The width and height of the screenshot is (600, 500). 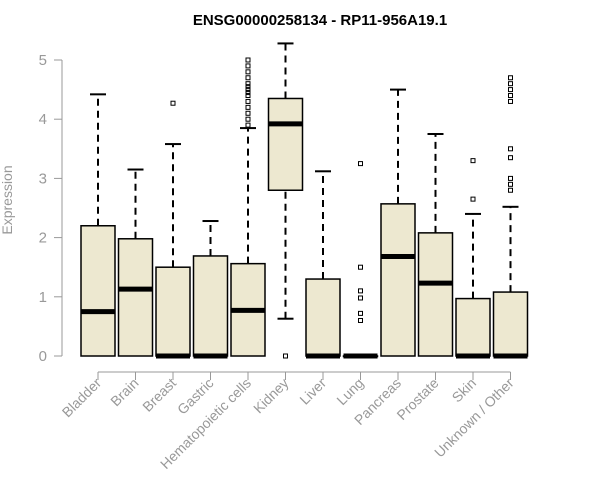 What do you see at coordinates (7, 199) in the screenshot?
I see `y-axis-label: Expression` at bounding box center [7, 199].